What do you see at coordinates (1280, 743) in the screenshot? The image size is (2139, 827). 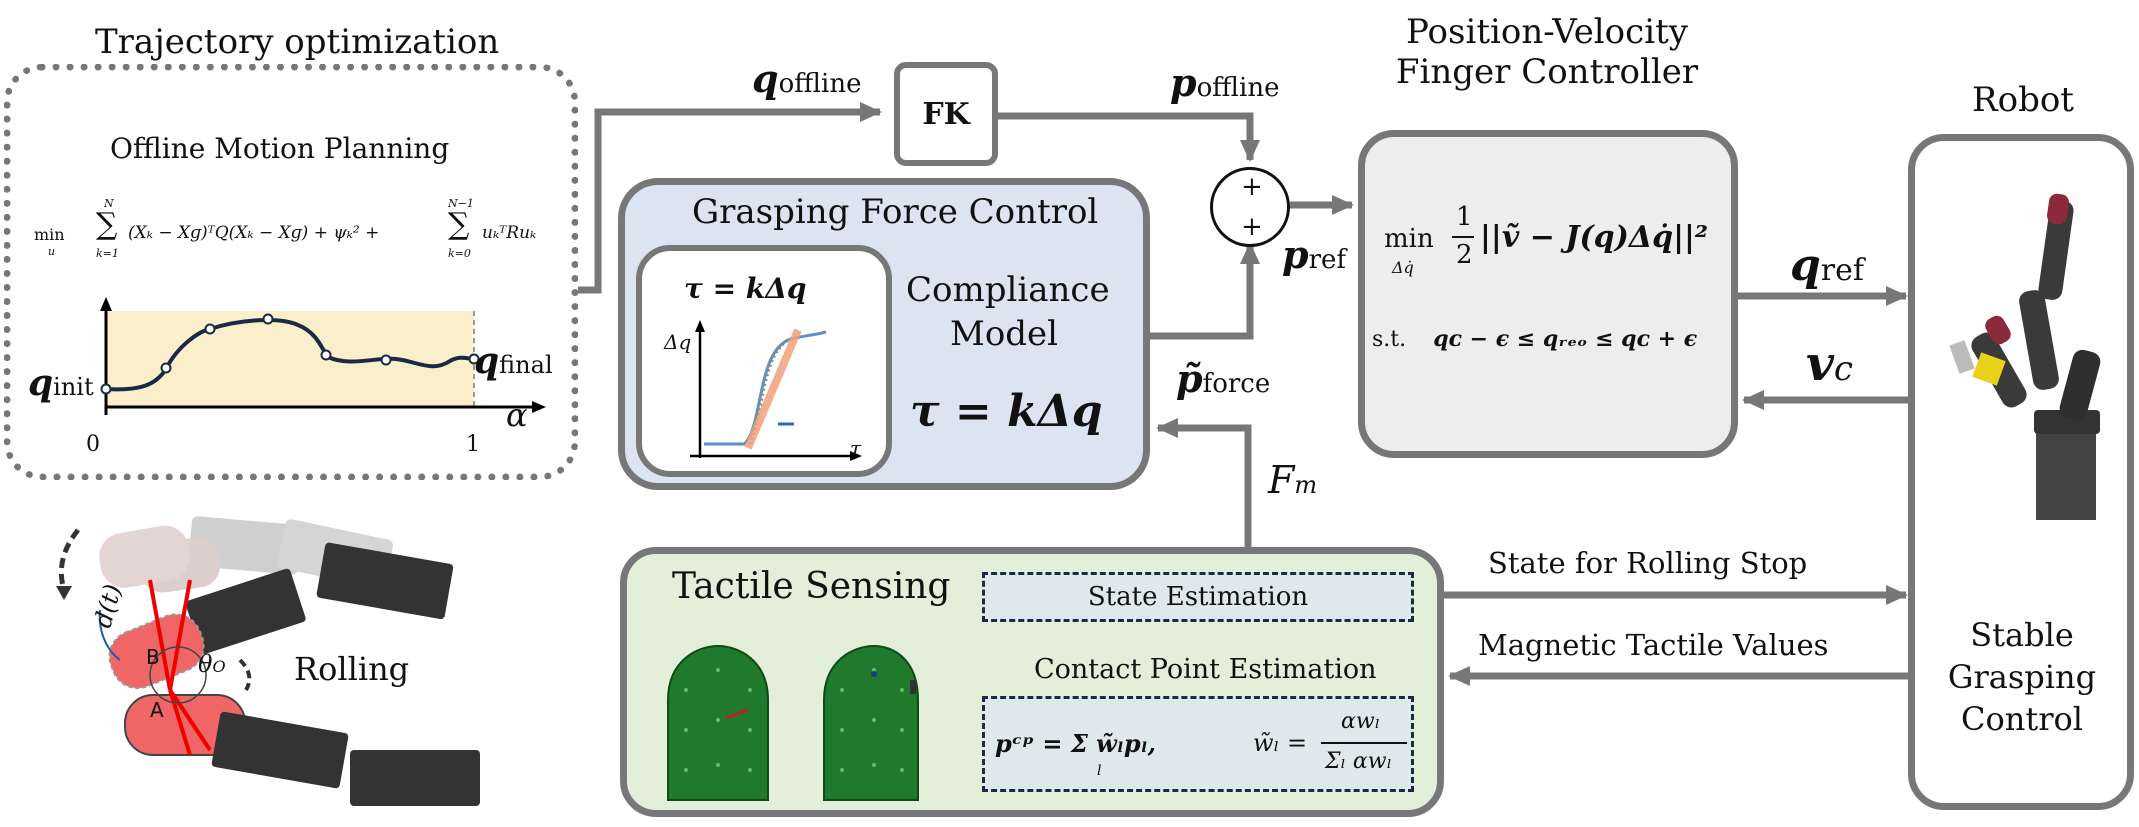 I see `contact-eq-right-lhs: w̃ₗ =` at bounding box center [1280, 743].